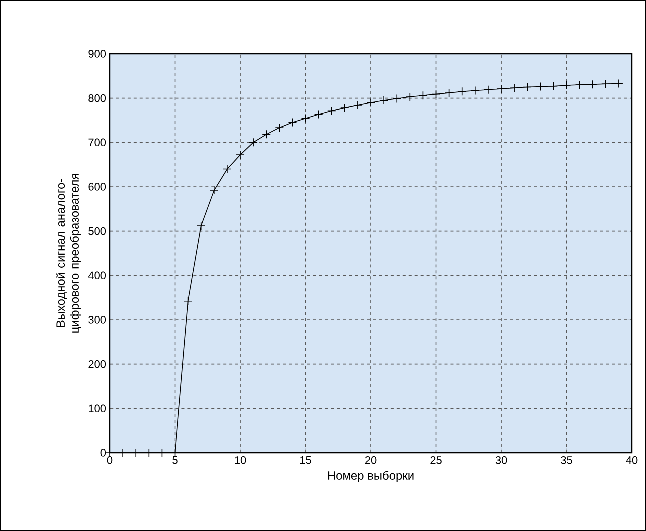 Image resolution: width=646 pixels, height=531 pixels. I want to click on x-tick-label: 35, so click(566, 460).